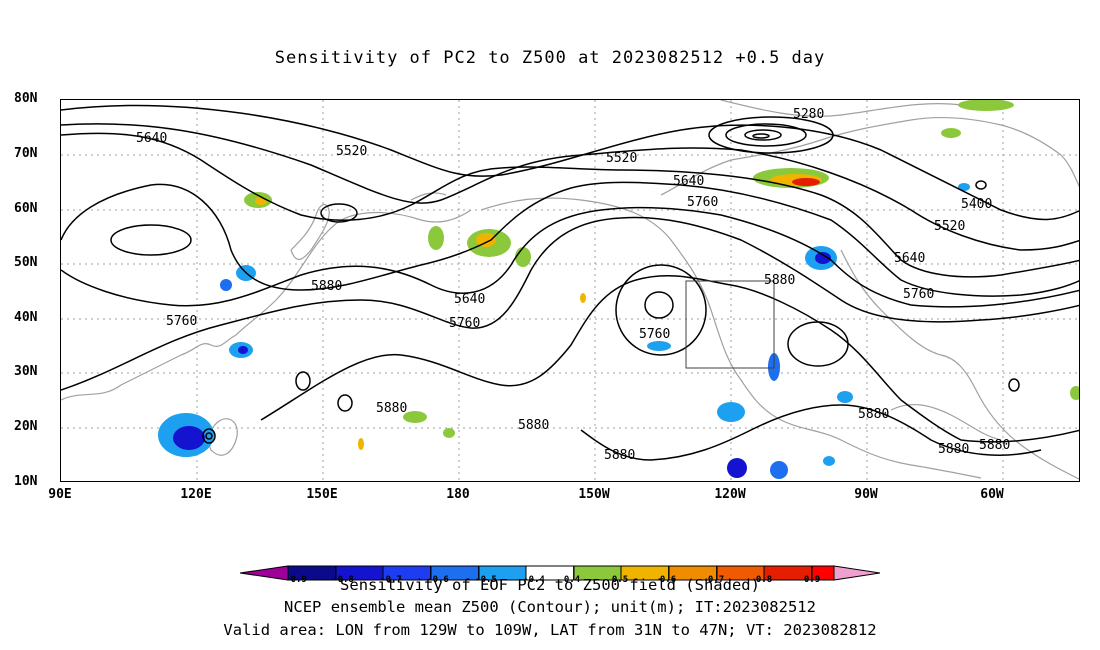 Image resolution: width=1100 pixels, height=650 pixels. What do you see at coordinates (26, 481) in the screenshot?
I see `lat-label-10n: 10N` at bounding box center [26, 481].